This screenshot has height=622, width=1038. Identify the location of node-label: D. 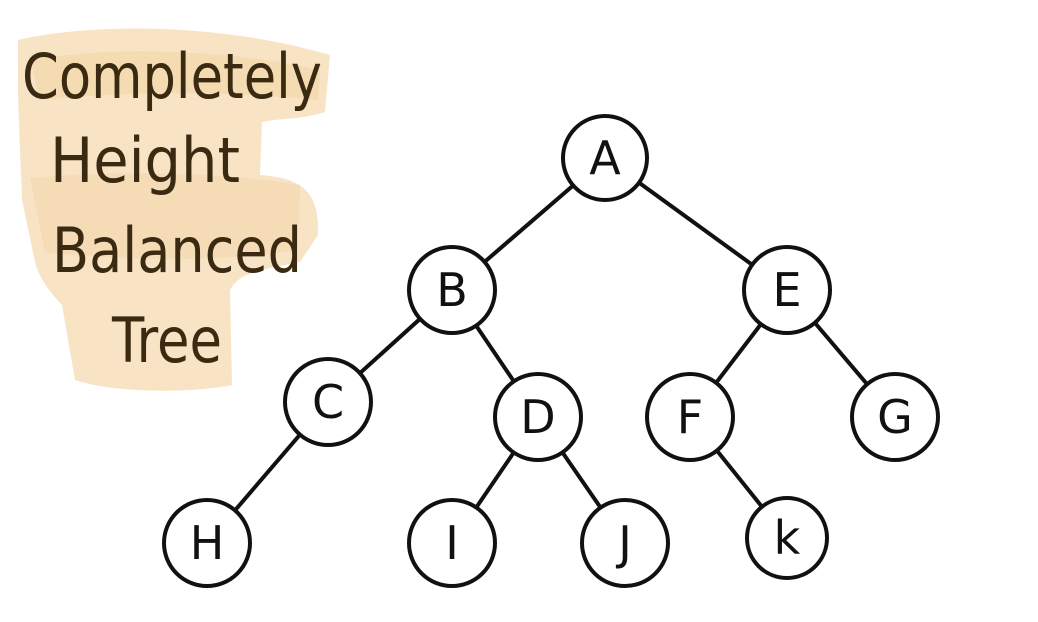
(537, 417).